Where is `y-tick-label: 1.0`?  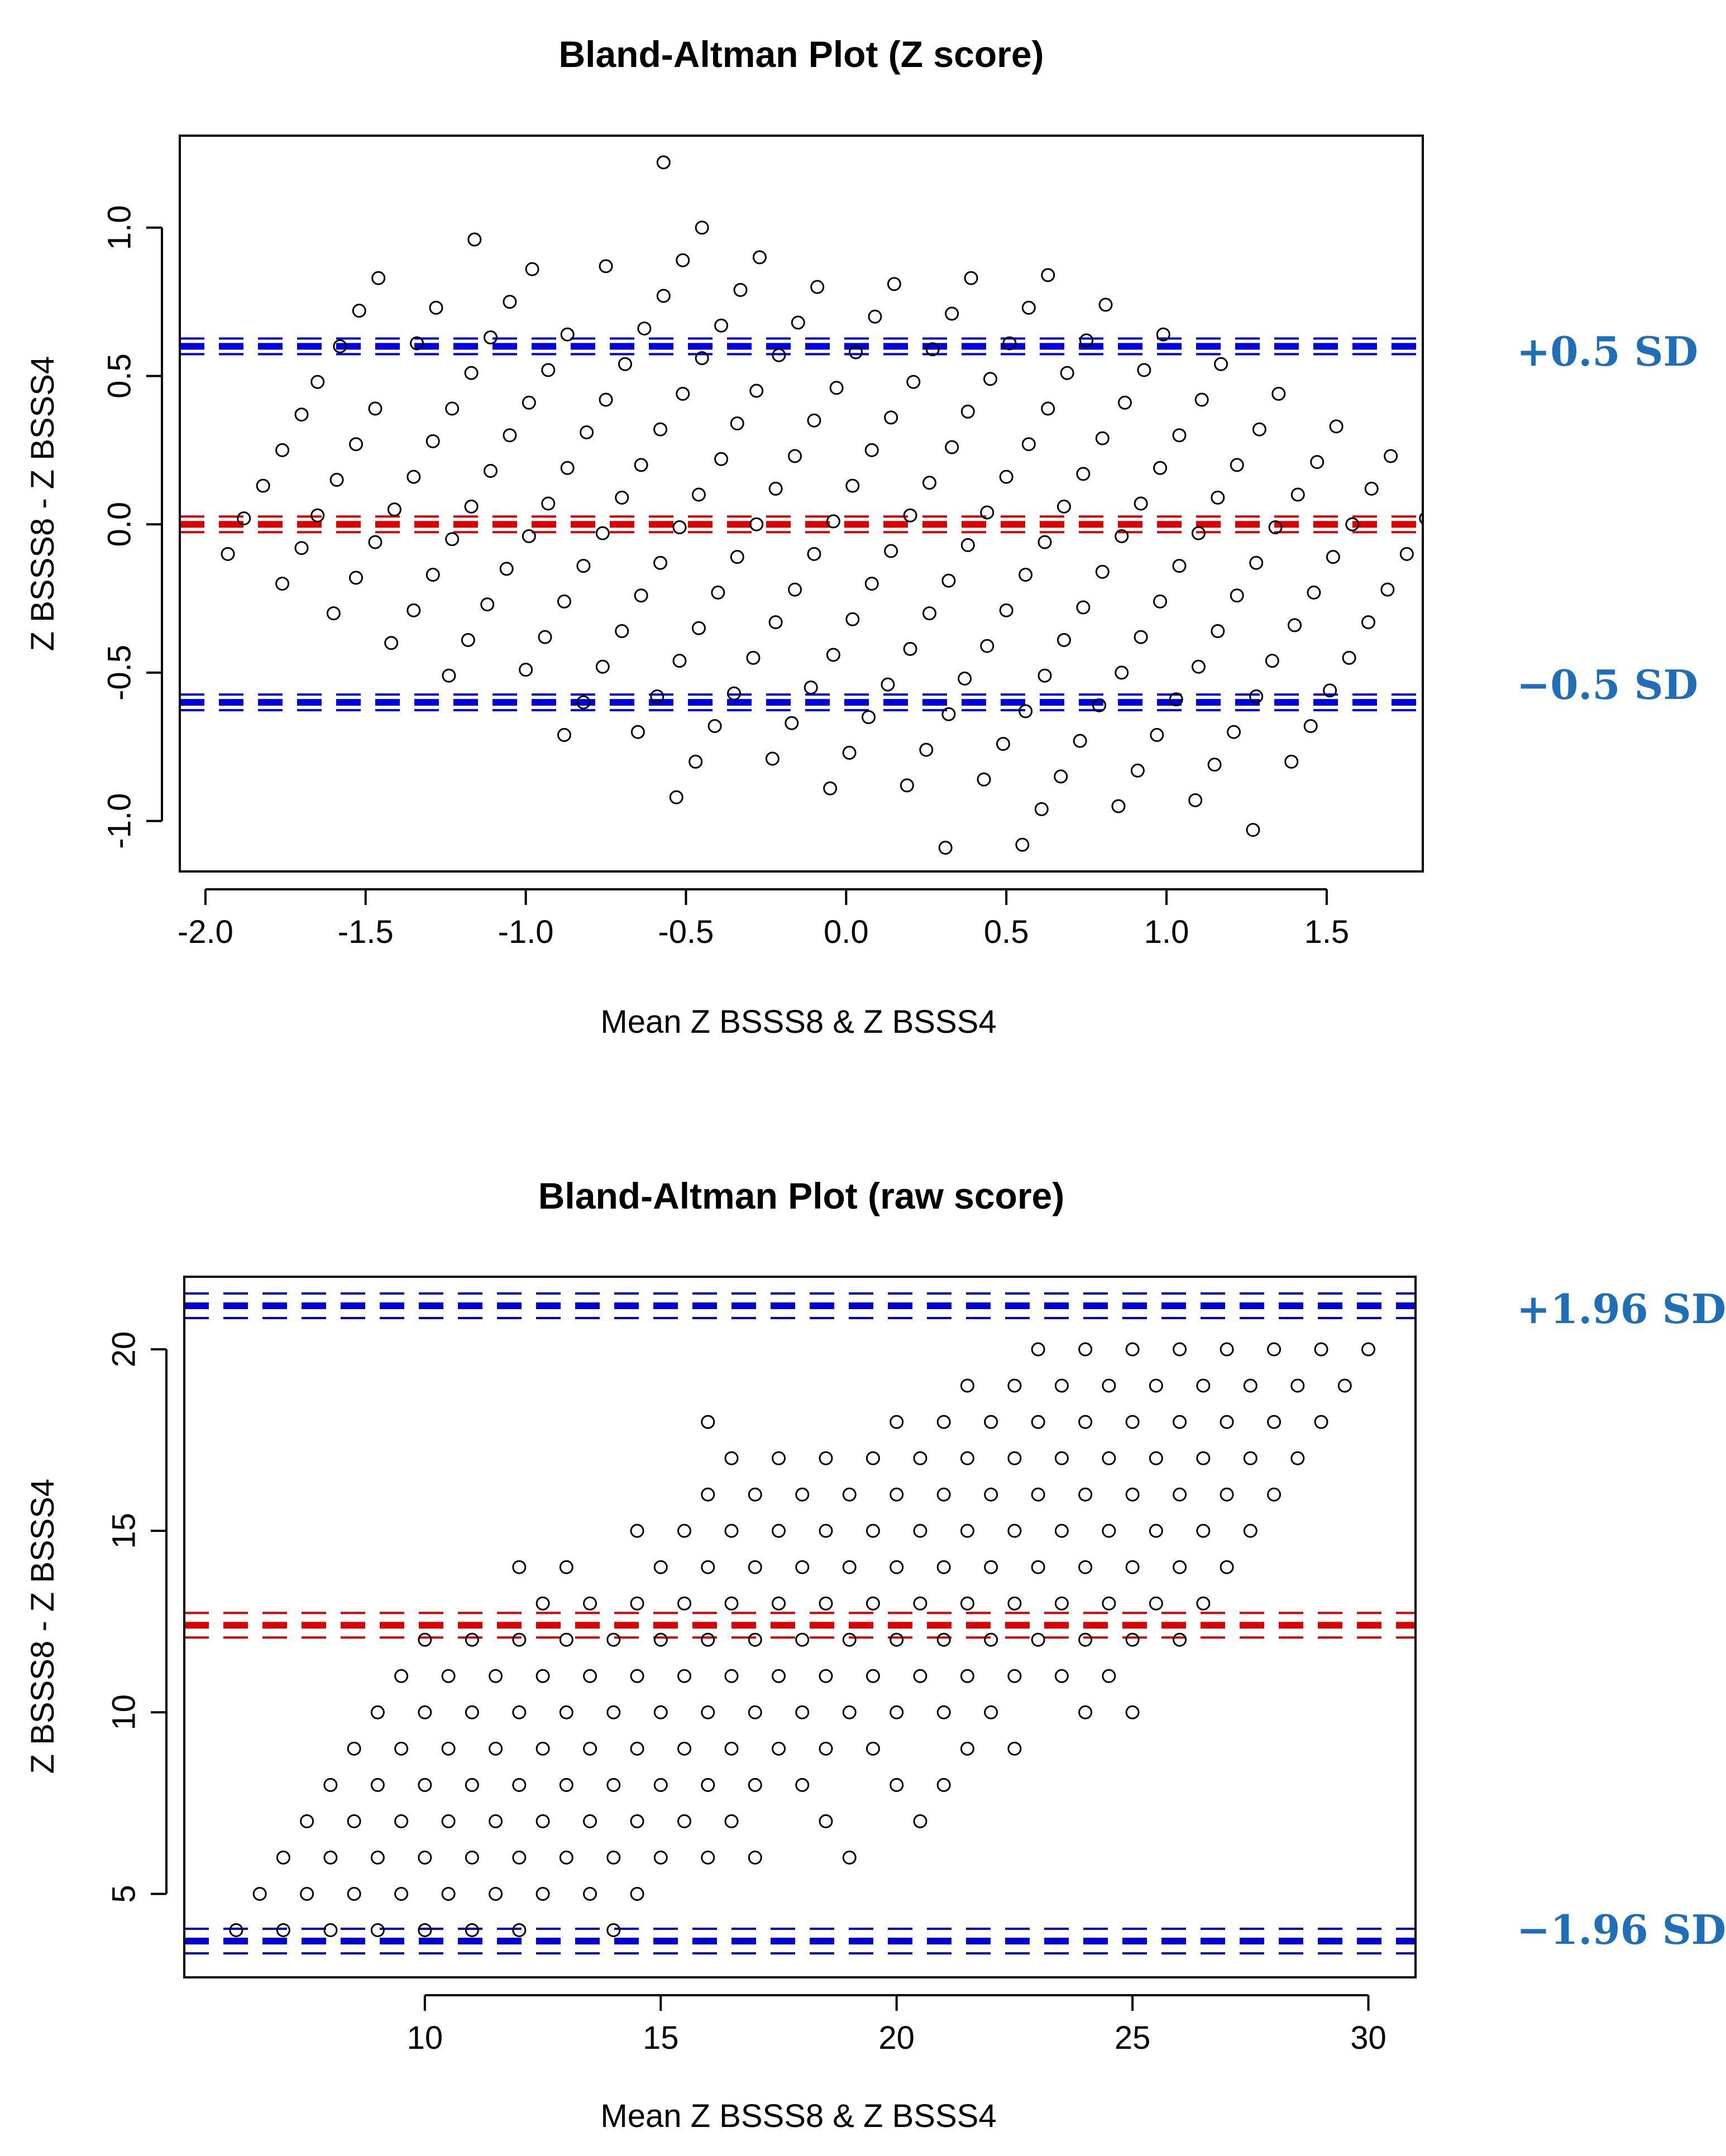
y-tick-label: 1.0 is located at coordinates (119, 227).